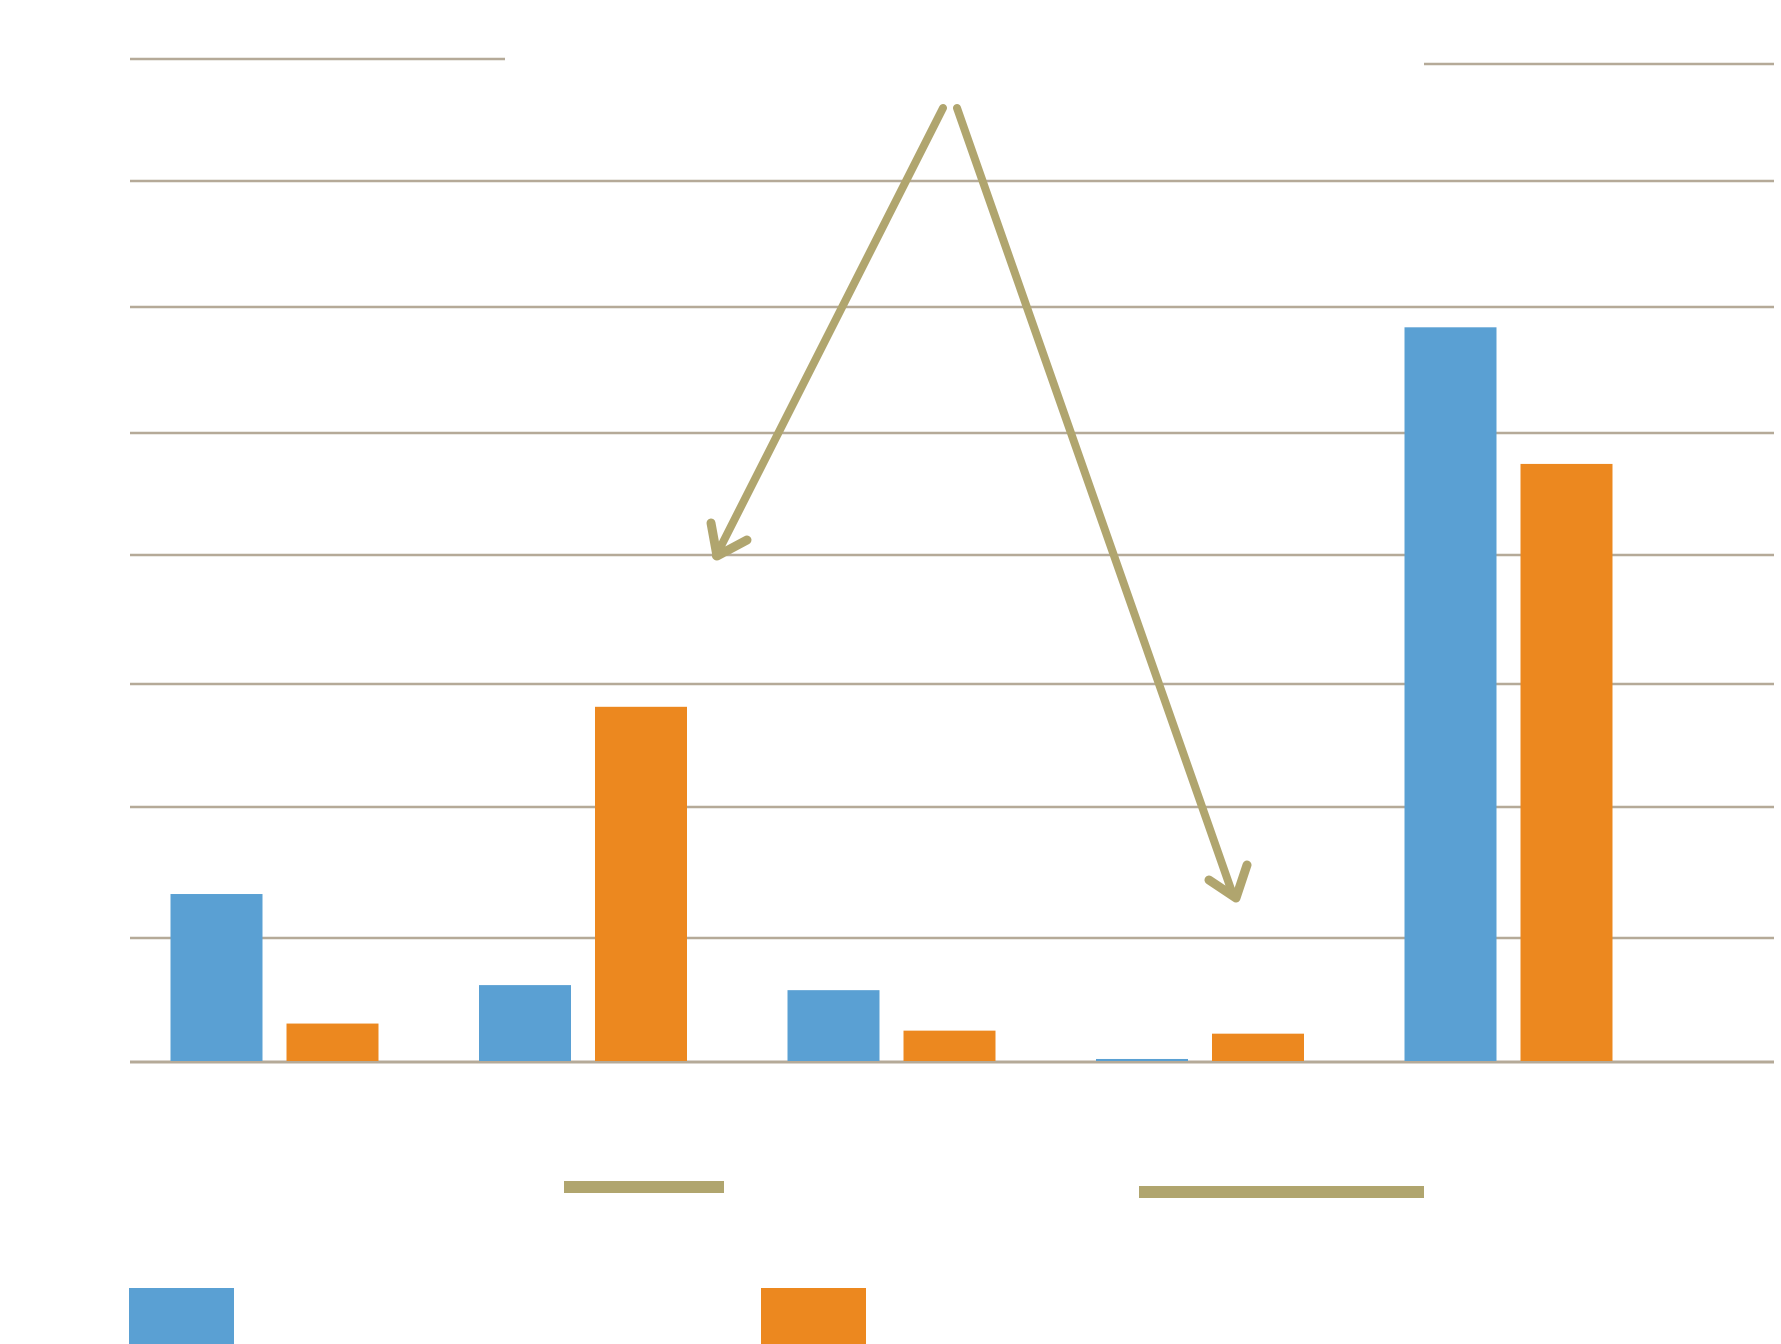 This screenshot has height=1344, width=1781. Describe the element at coordinates (1095, 501) in the screenshot. I see `annotation-arrow-right` at that location.